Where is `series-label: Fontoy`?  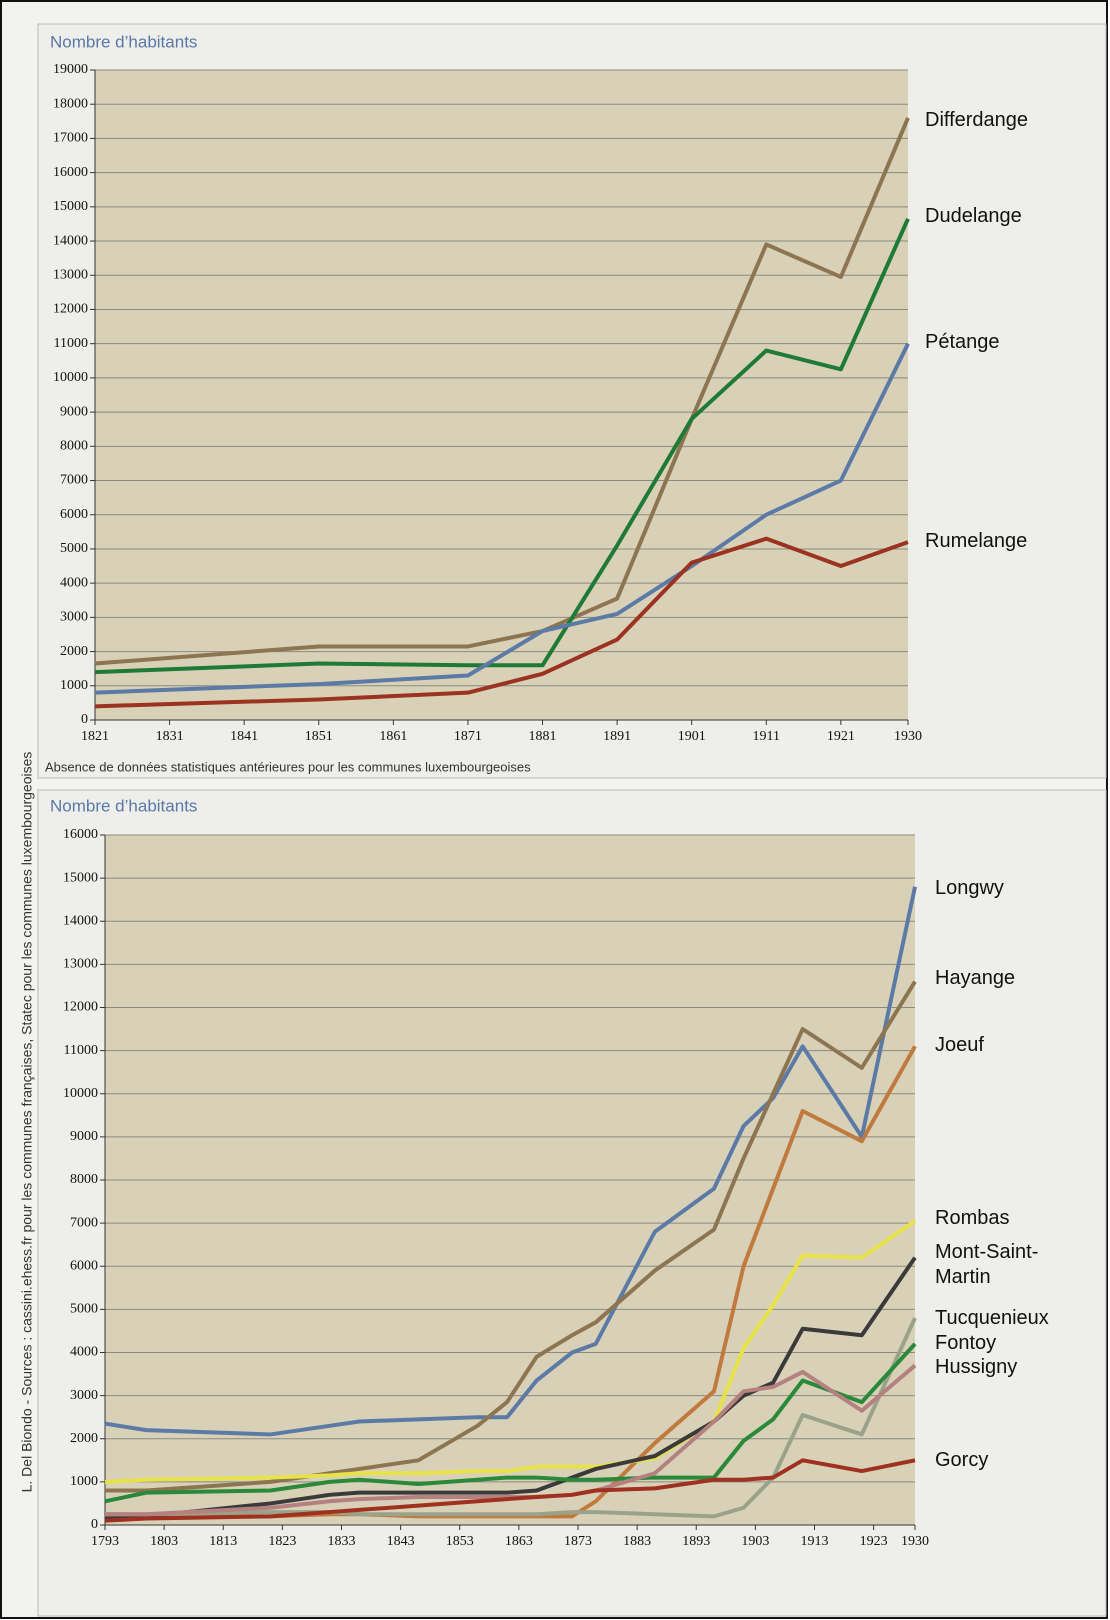 series-label: Fontoy is located at coordinates (966, 1343).